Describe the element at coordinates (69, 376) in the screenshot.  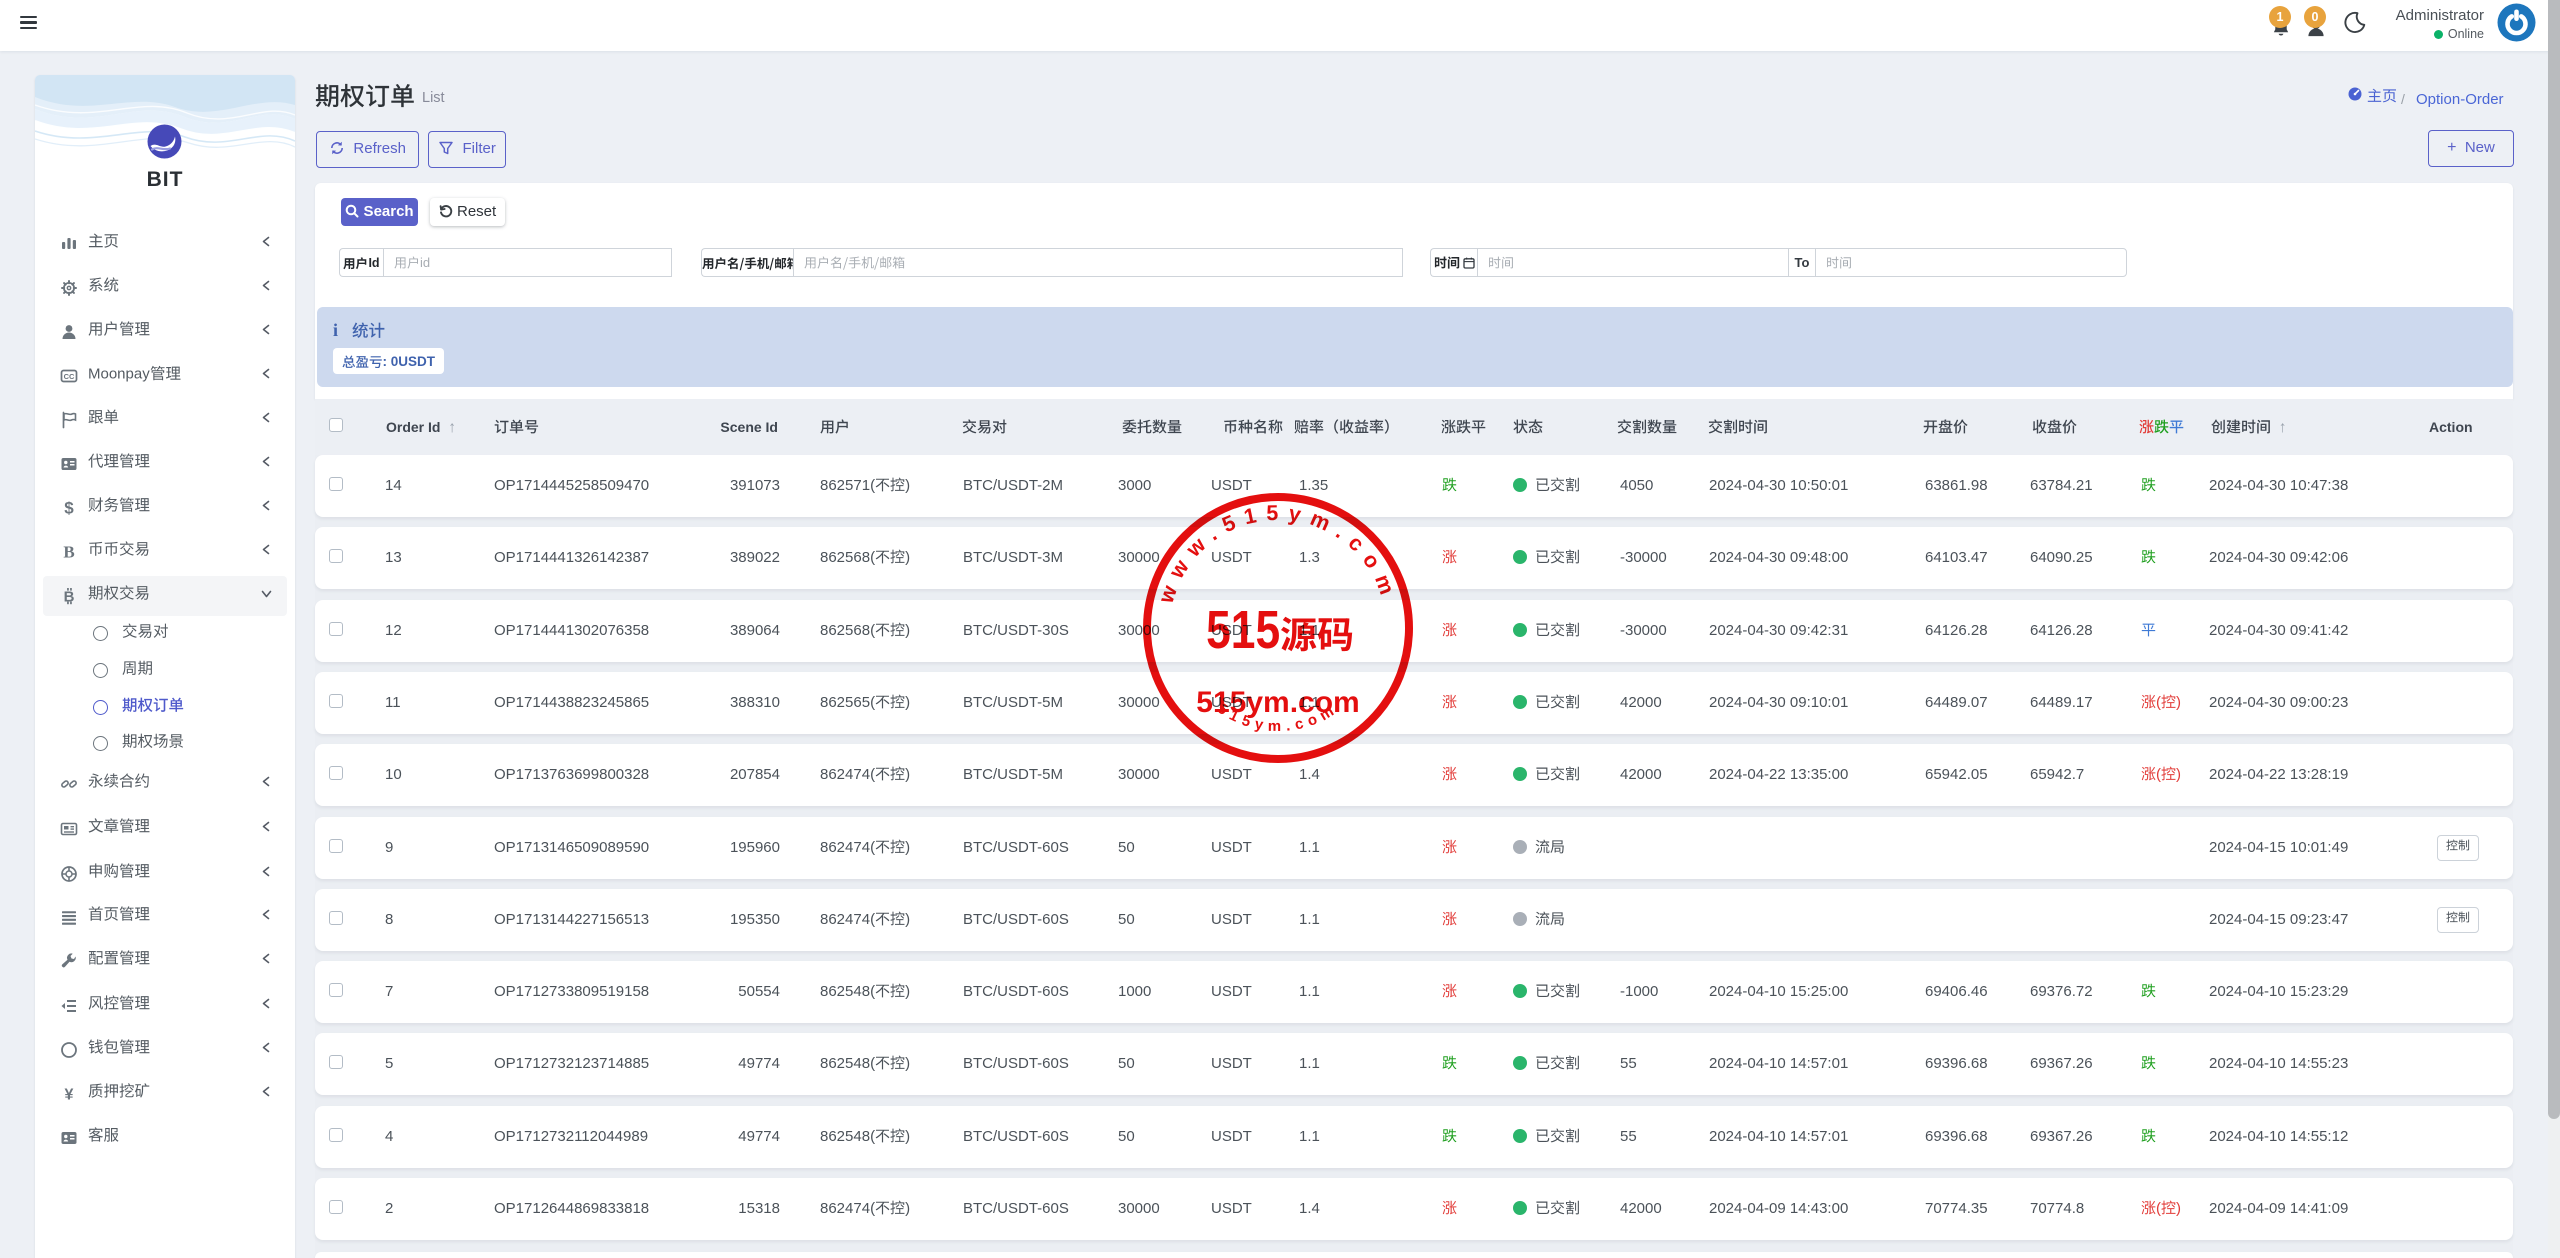
I see `svg-text: CC` at that location.